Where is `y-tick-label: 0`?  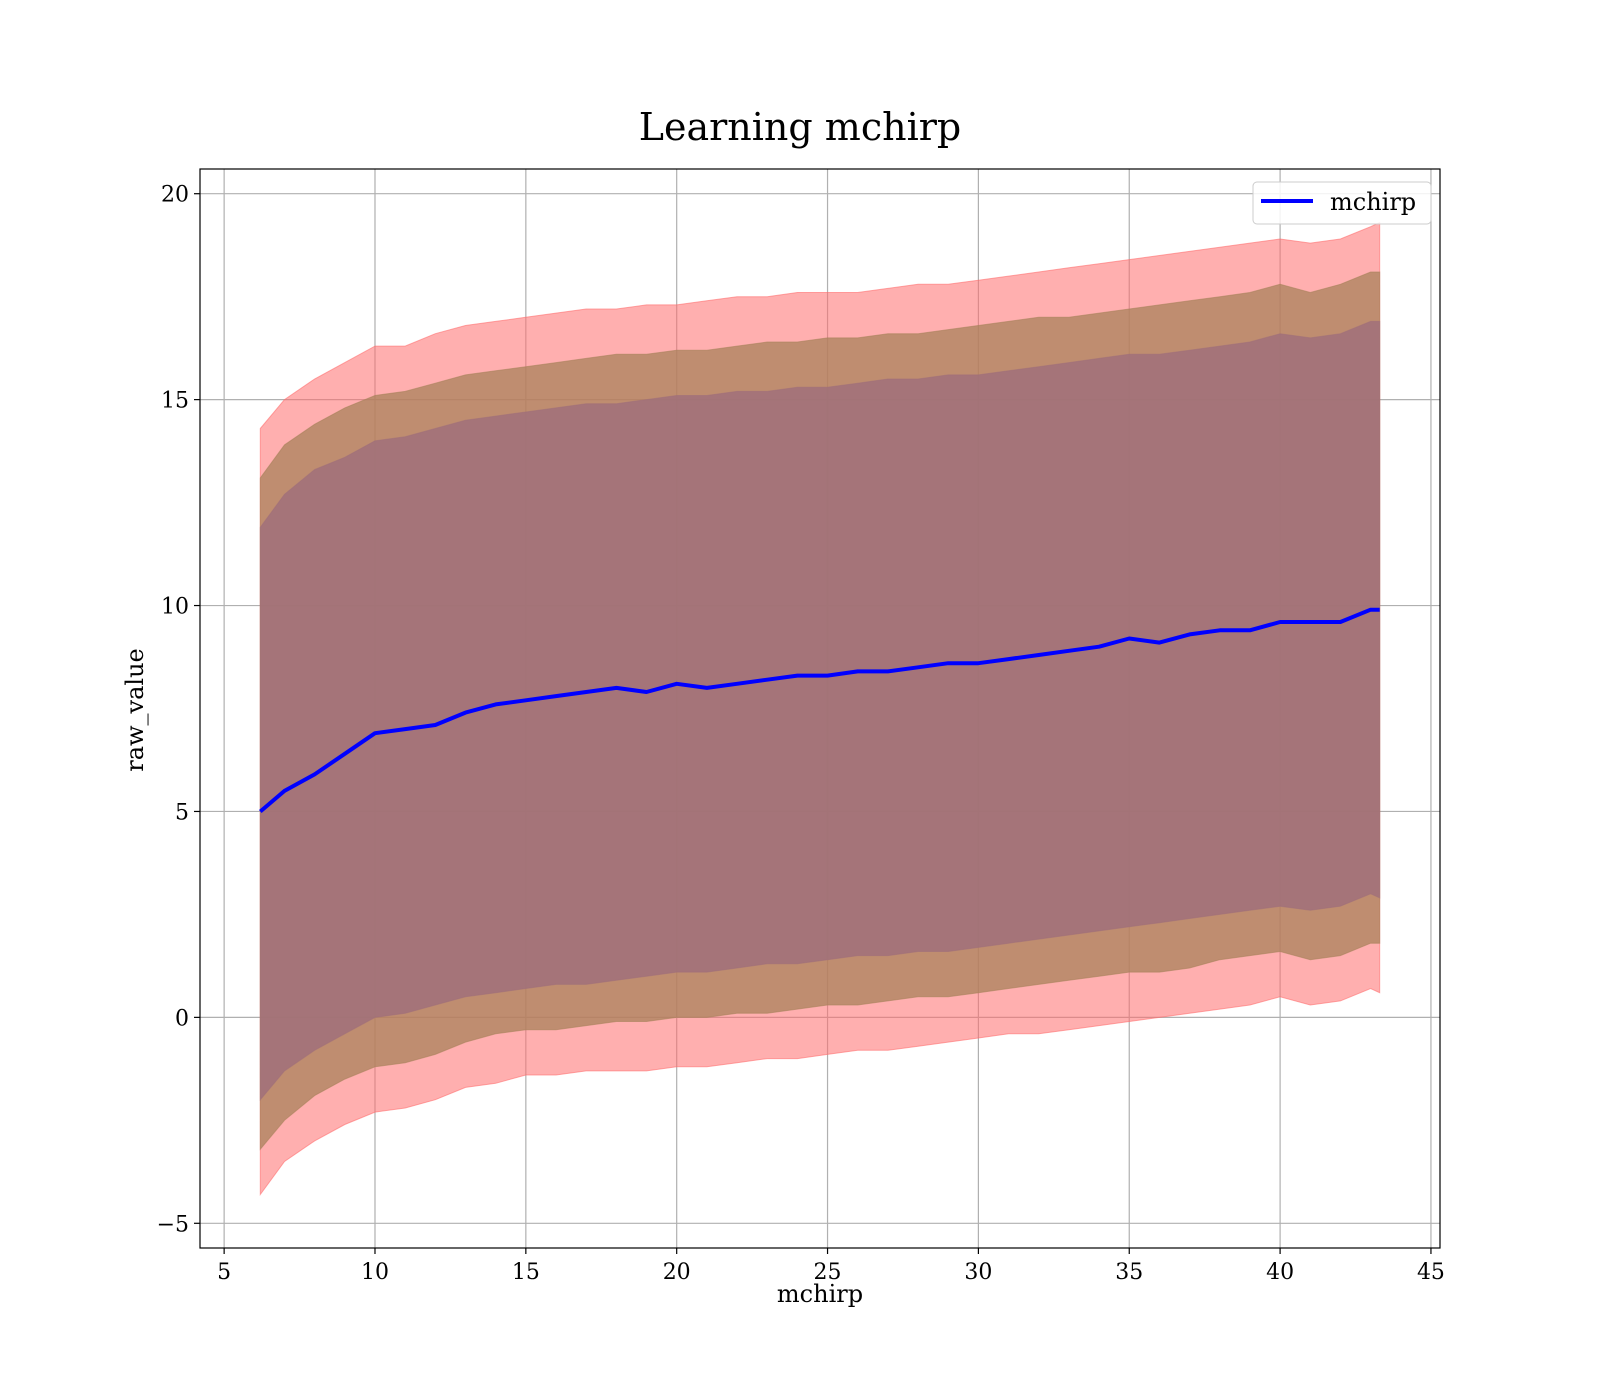 y-tick-label: 0 is located at coordinates (182, 1018).